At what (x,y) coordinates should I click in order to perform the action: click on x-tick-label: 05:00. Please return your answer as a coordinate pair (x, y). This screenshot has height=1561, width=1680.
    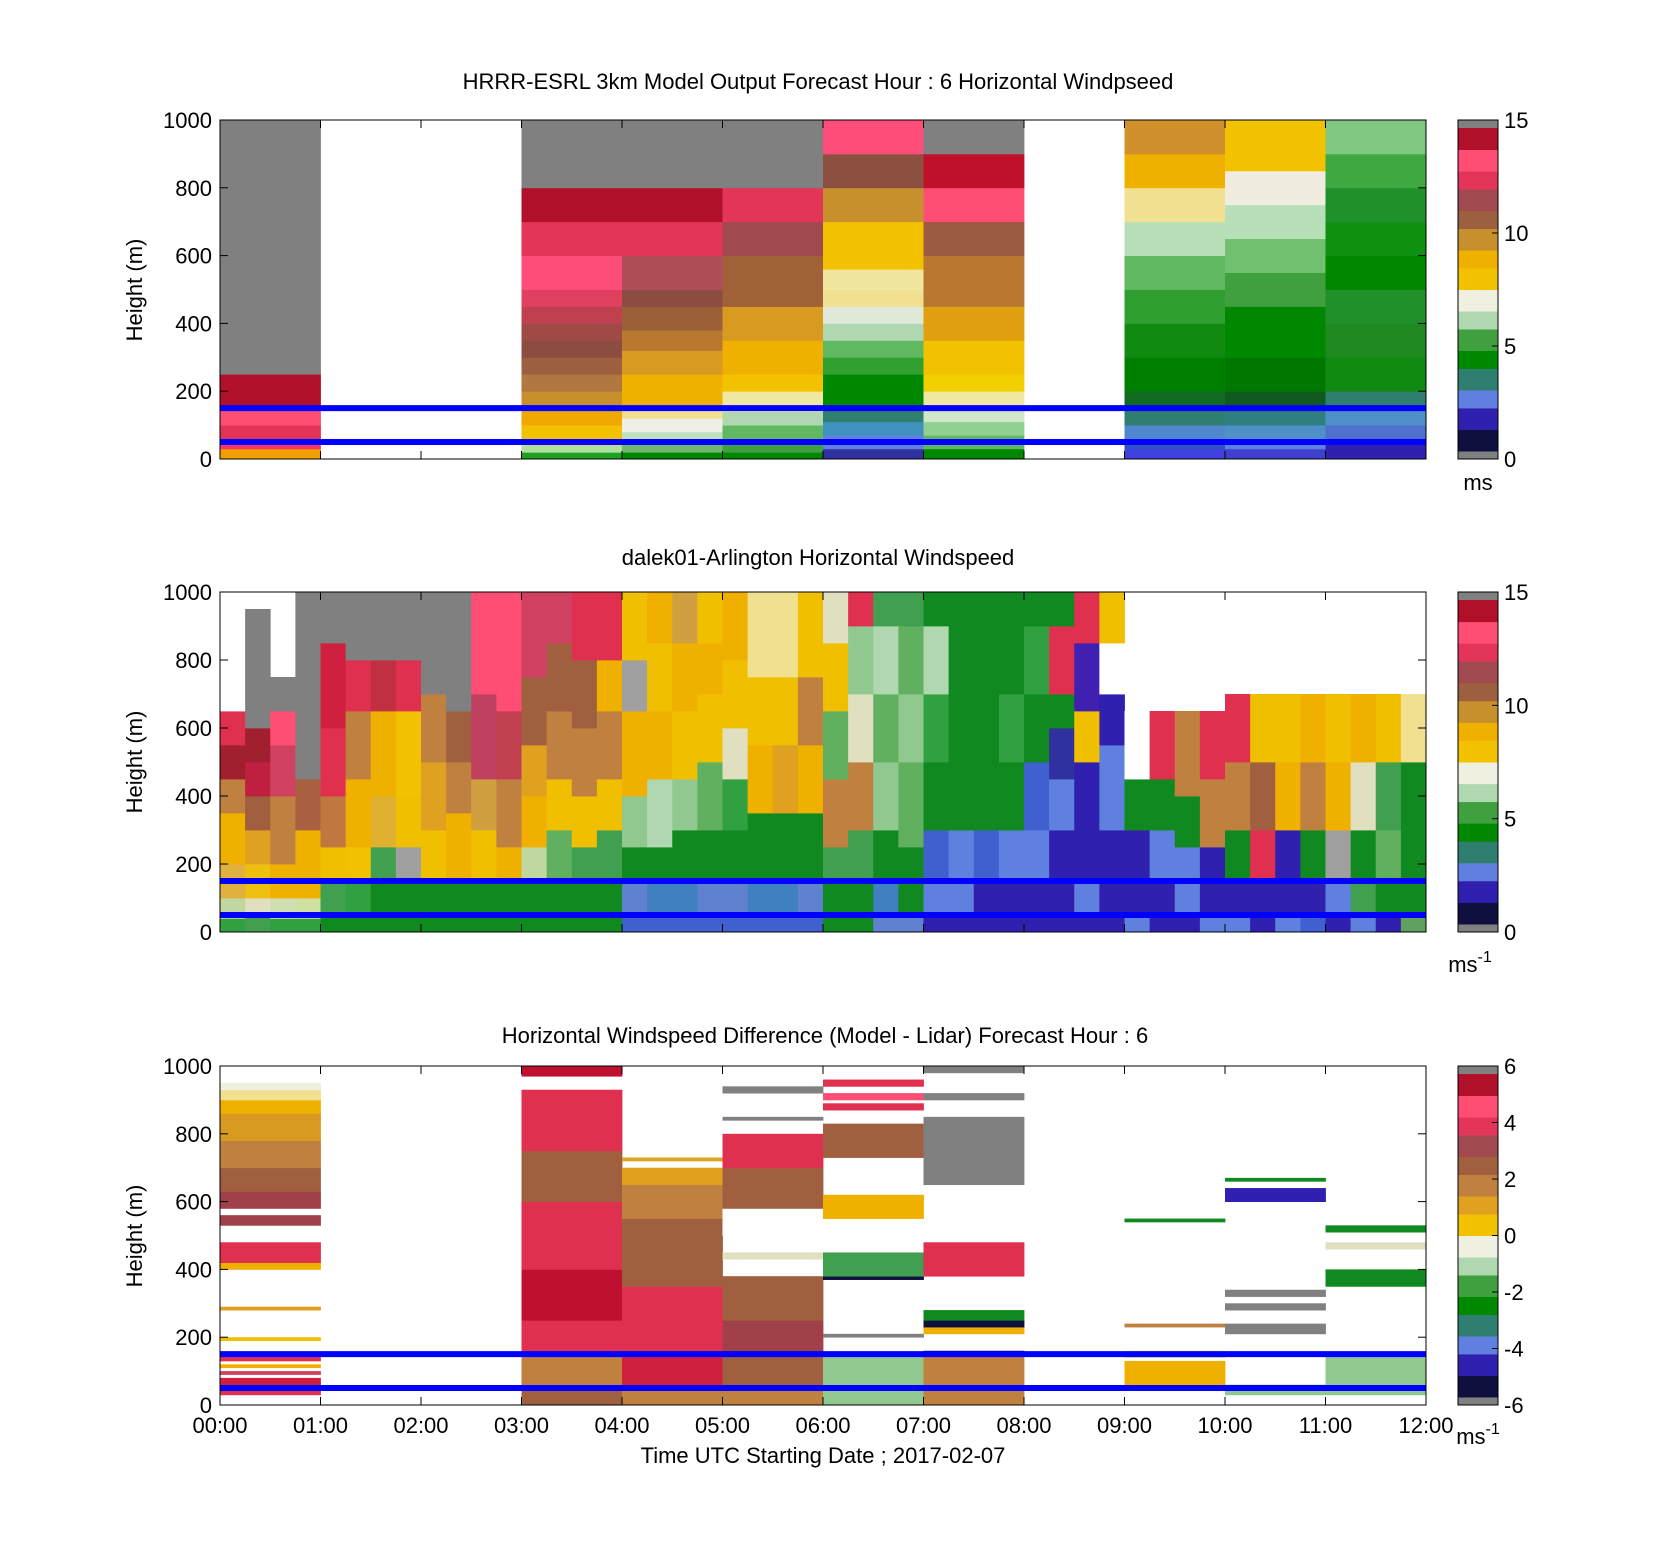
    Looking at the image, I should click on (722, 1425).